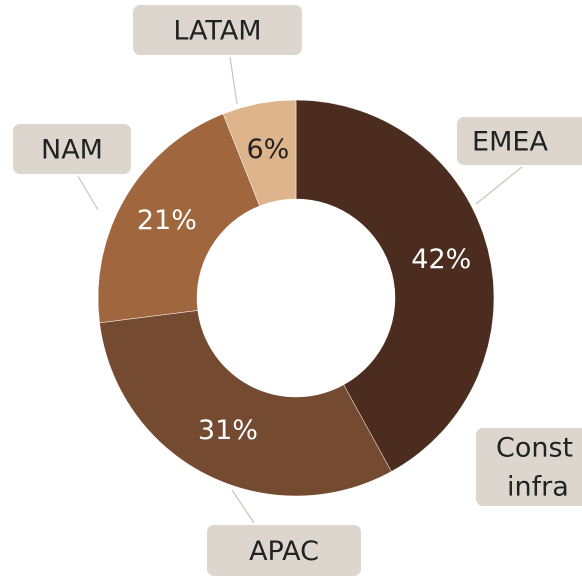 The image size is (582, 576). Describe the element at coordinates (267, 149) in the screenshot. I see `value-label: 6%` at that location.